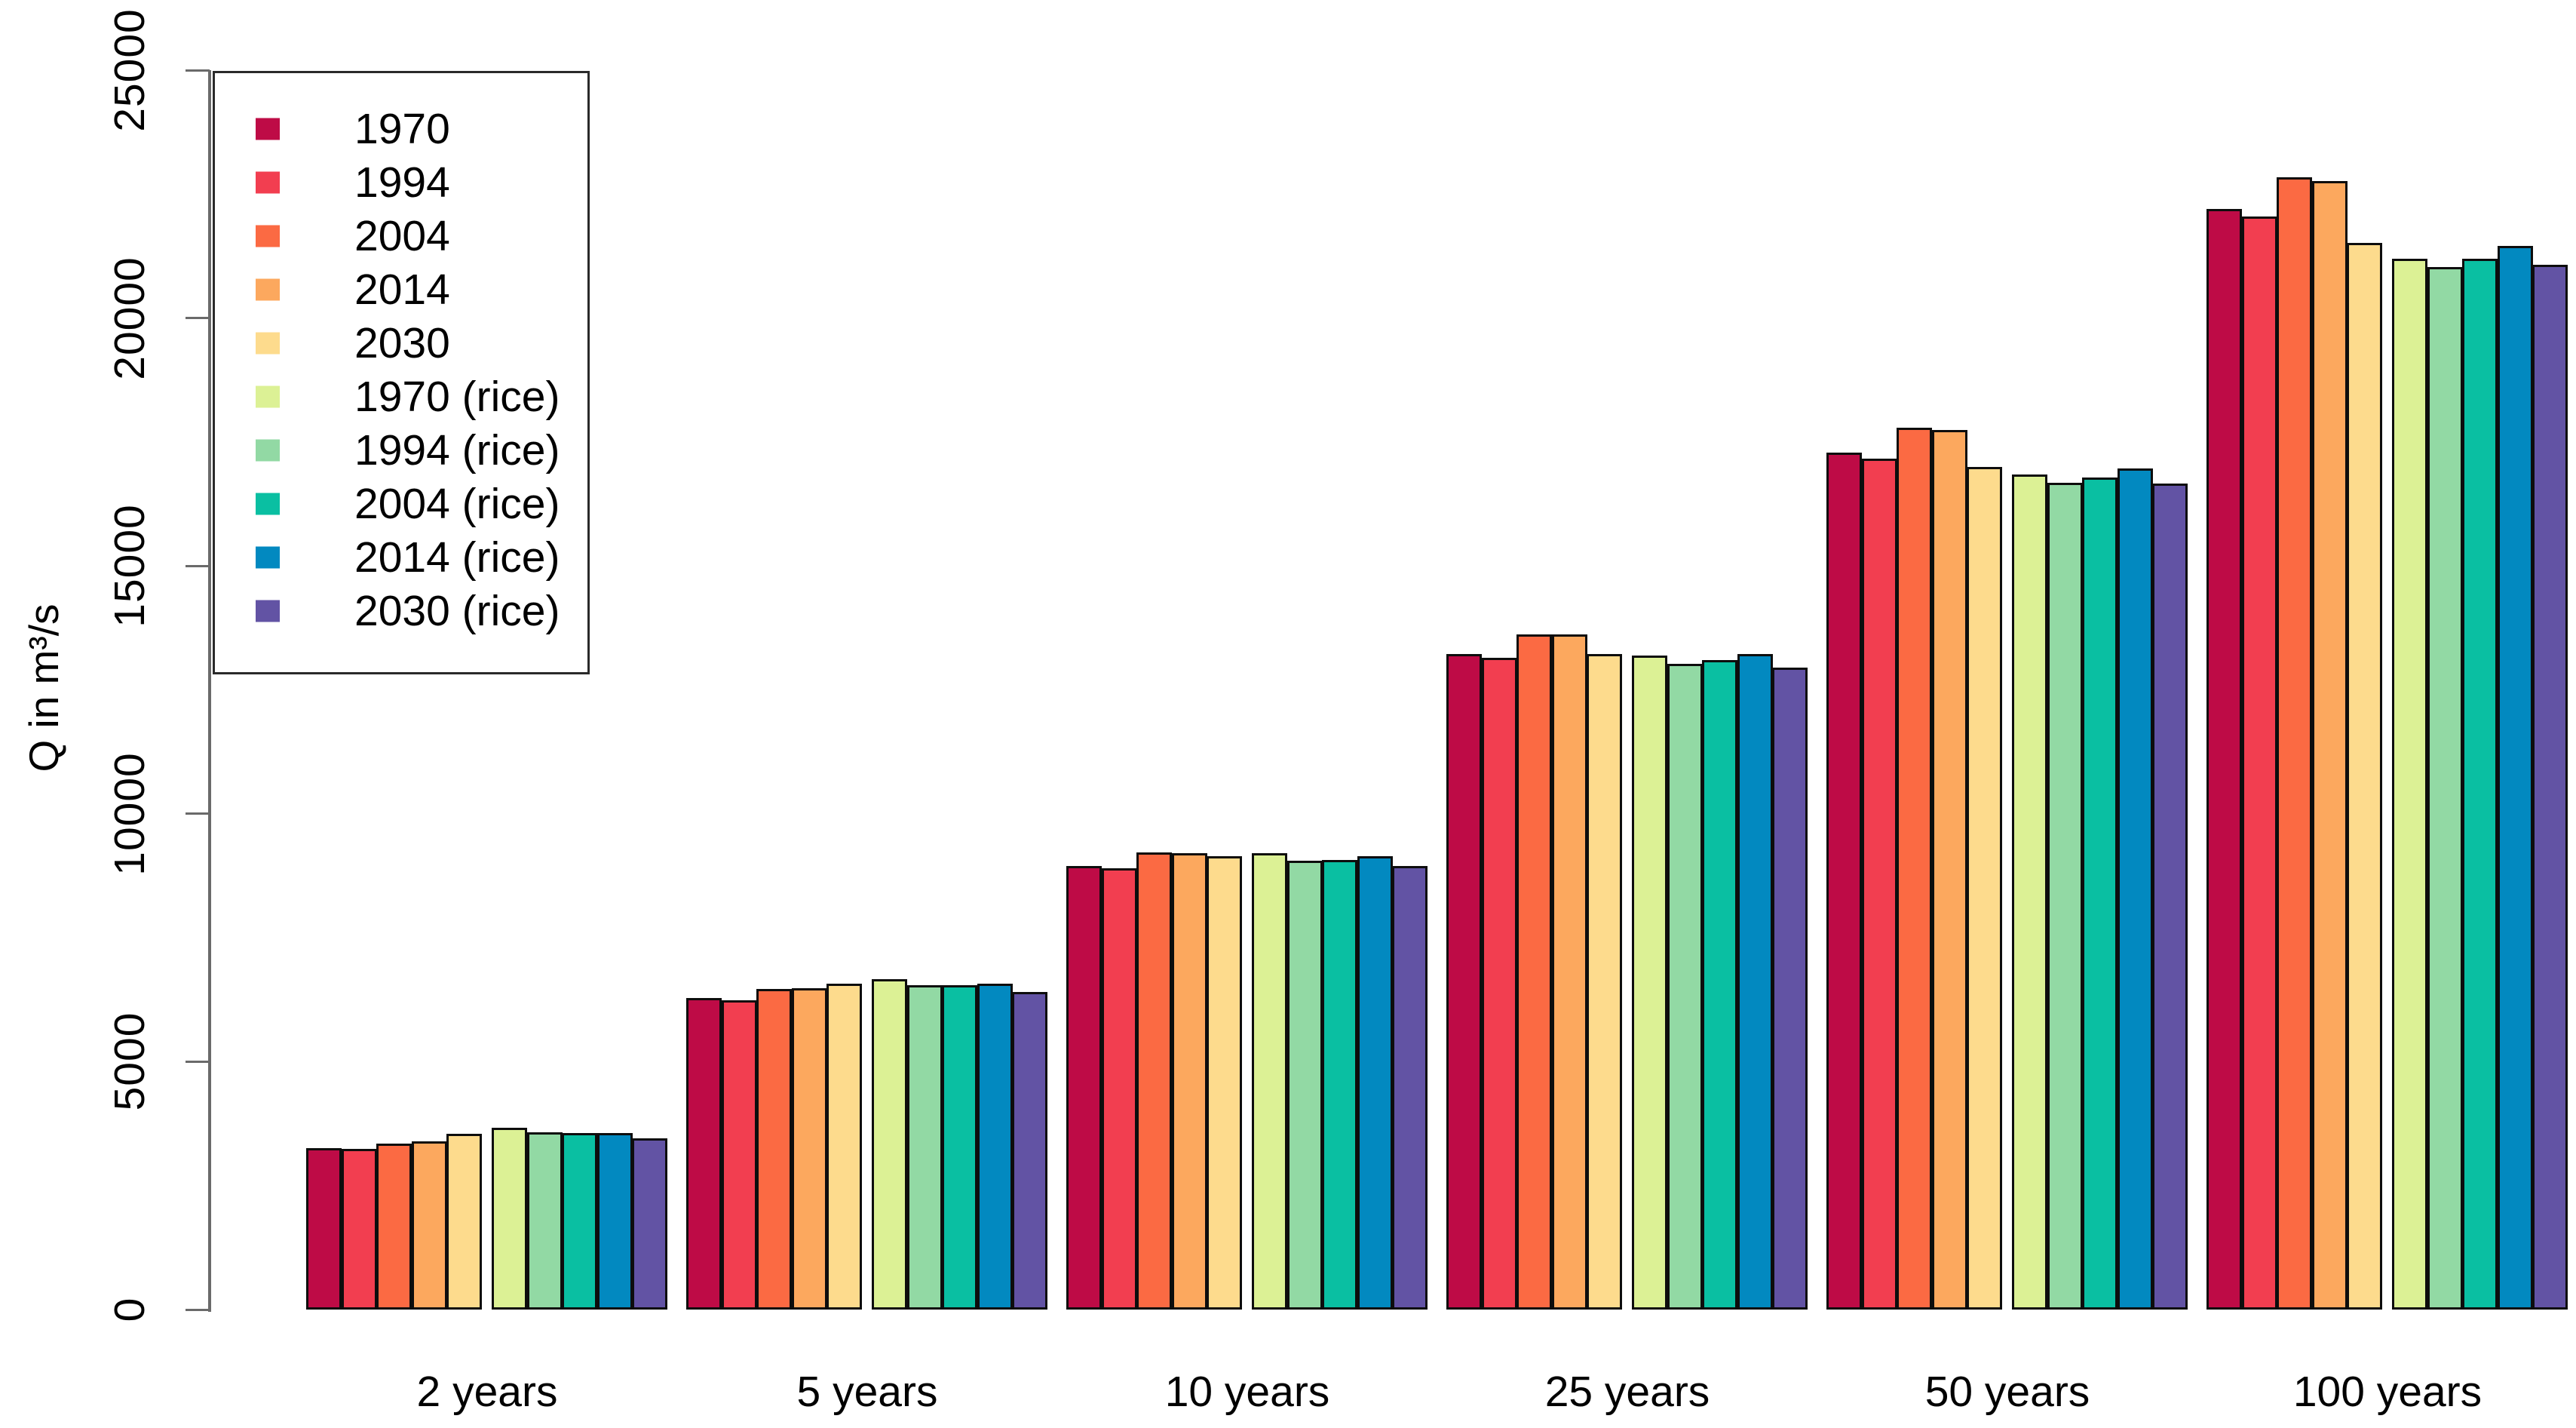 This screenshot has width=2576, height=1428. Describe the element at coordinates (889, 1144) in the screenshot. I see `bar-1970-rice--5-years` at that location.